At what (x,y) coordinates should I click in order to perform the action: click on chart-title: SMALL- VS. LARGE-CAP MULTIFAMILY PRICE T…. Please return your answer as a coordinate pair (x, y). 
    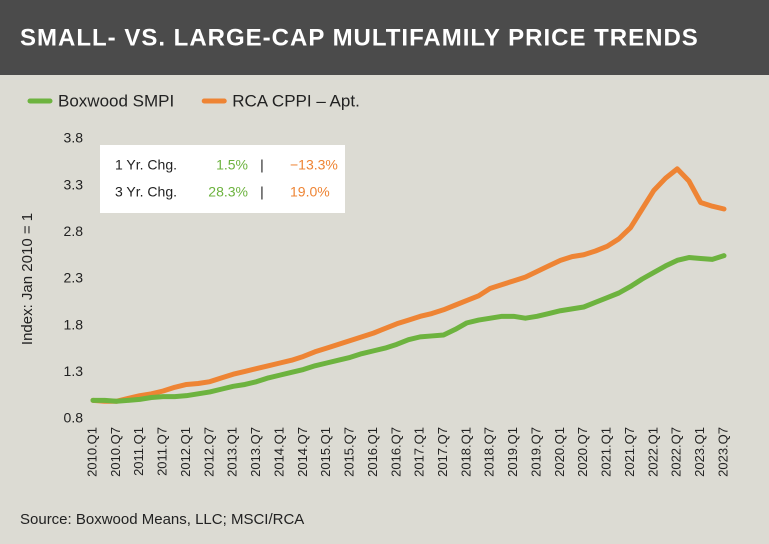
    Looking at the image, I should click on (359, 37).